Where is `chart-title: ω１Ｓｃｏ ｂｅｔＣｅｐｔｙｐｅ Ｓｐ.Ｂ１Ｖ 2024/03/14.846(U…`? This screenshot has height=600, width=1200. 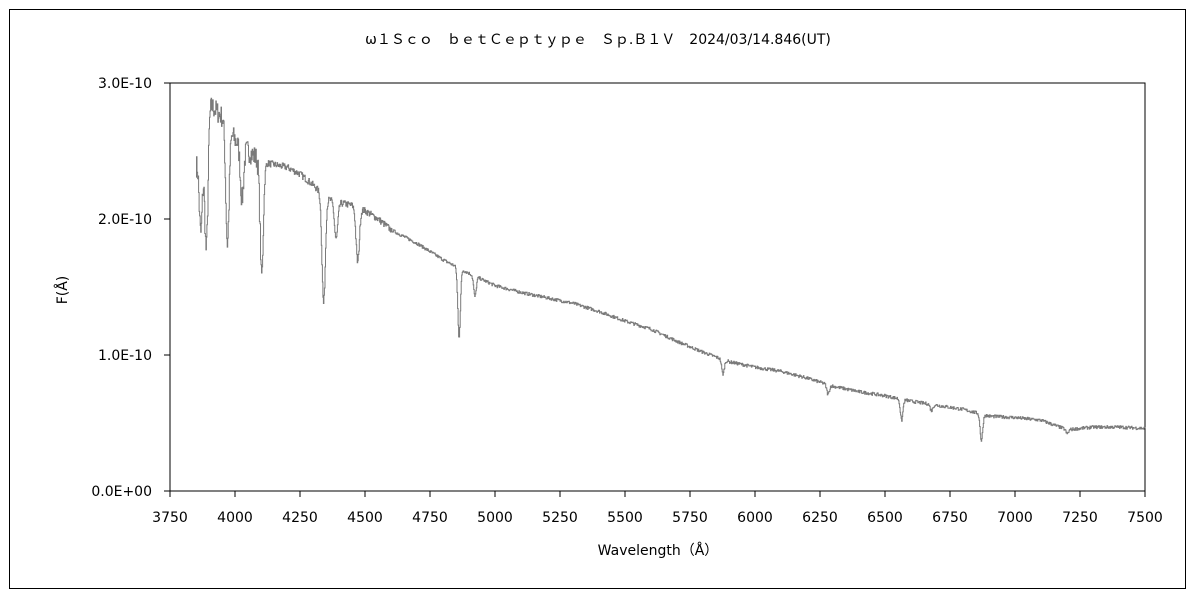
chart-title: ω１Ｓｃｏ ｂｅｔＣｅｐｔｙｐｅ Ｓｐ.Ｂ１Ｖ 2024/03/14.846(U… is located at coordinates (598, 40).